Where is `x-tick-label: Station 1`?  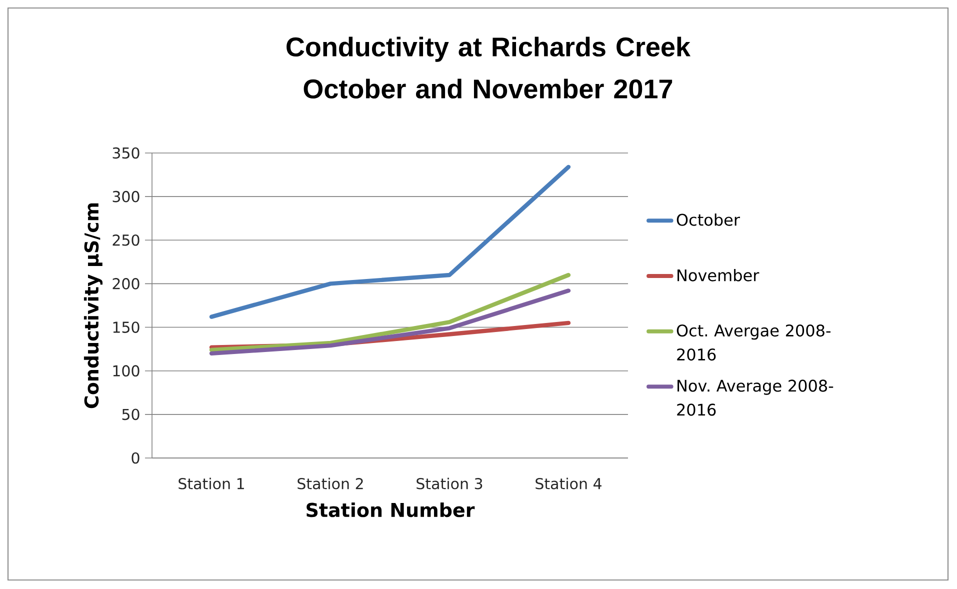 x-tick-label: Station 1 is located at coordinates (211, 484).